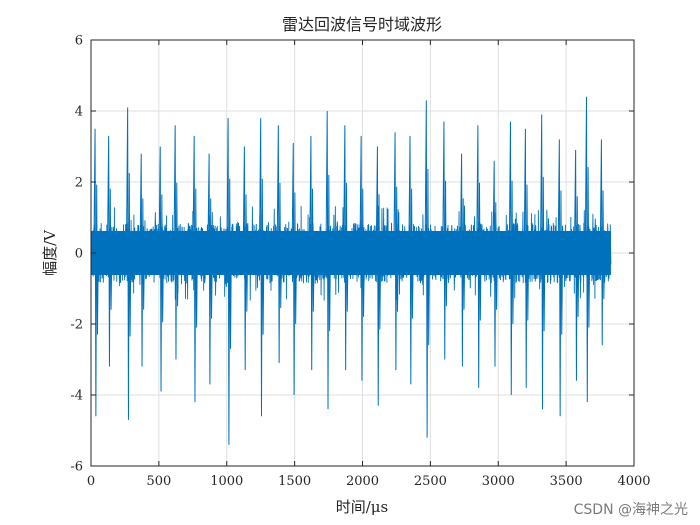 This screenshot has height=525, width=700. Describe the element at coordinates (76, 467) in the screenshot. I see `y-tick-label: -6` at that location.